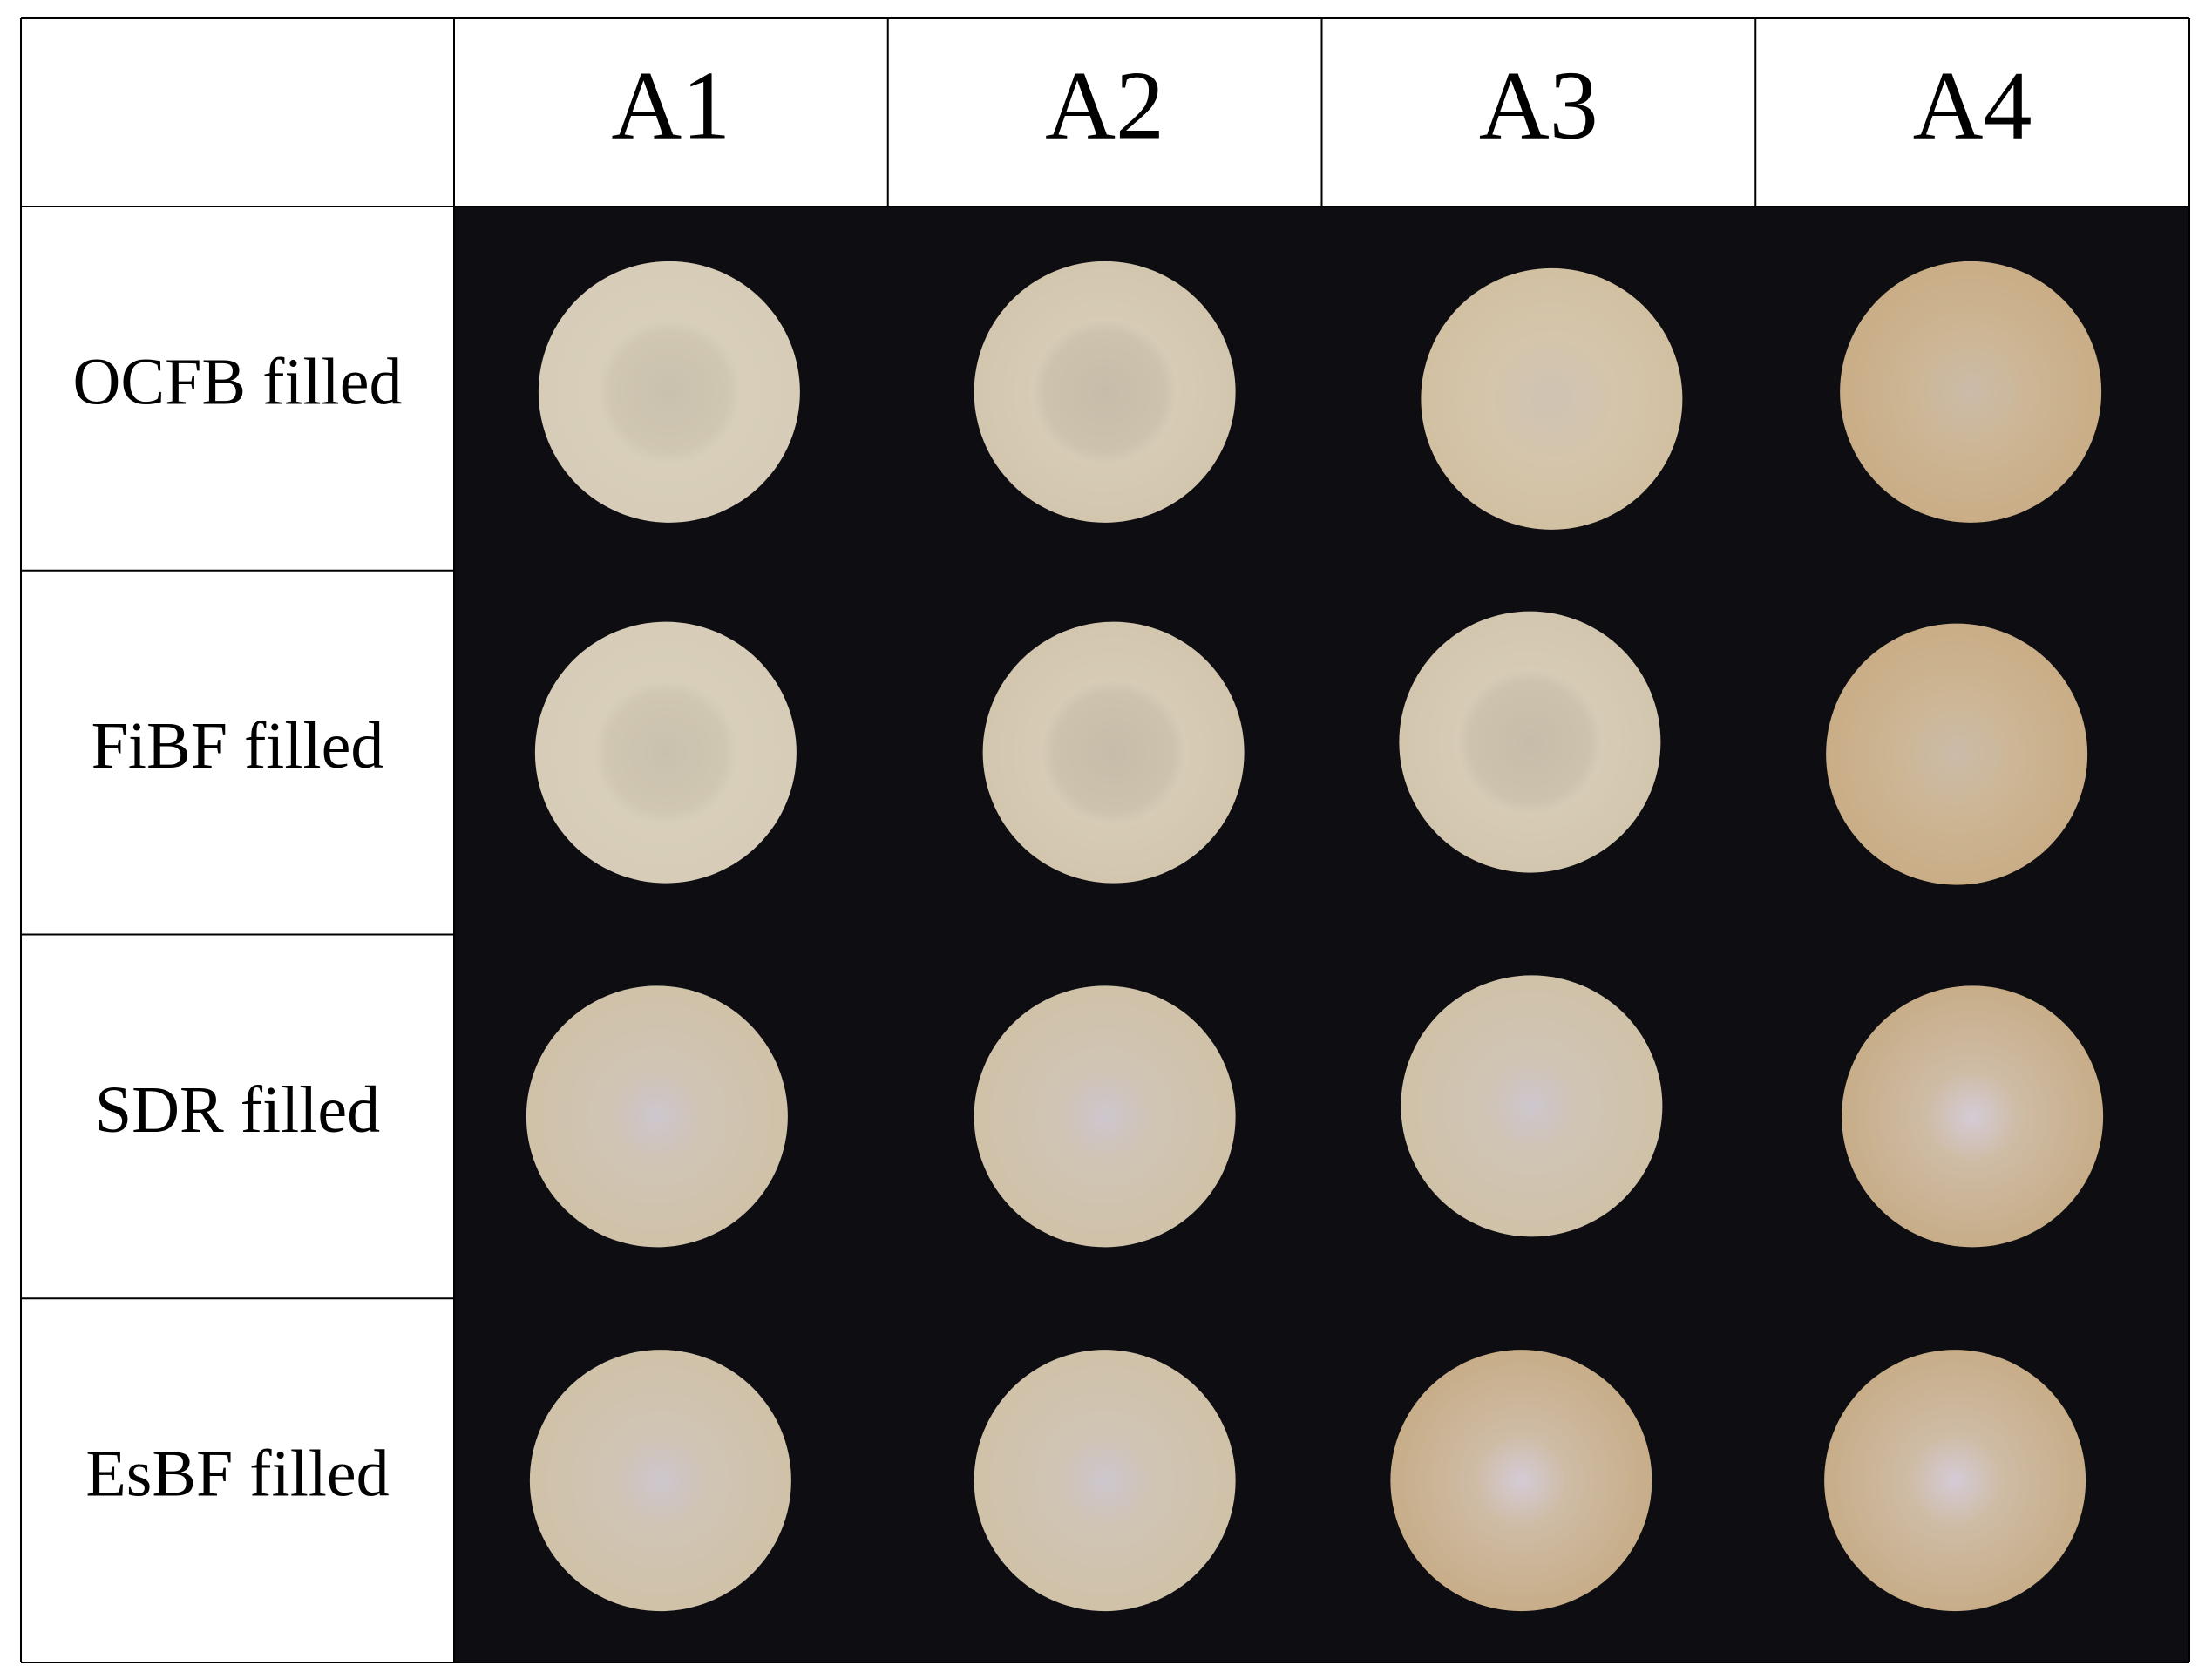  Describe the element at coordinates (237, 1110) in the screenshot. I see `row-label: SDR filled` at that location.